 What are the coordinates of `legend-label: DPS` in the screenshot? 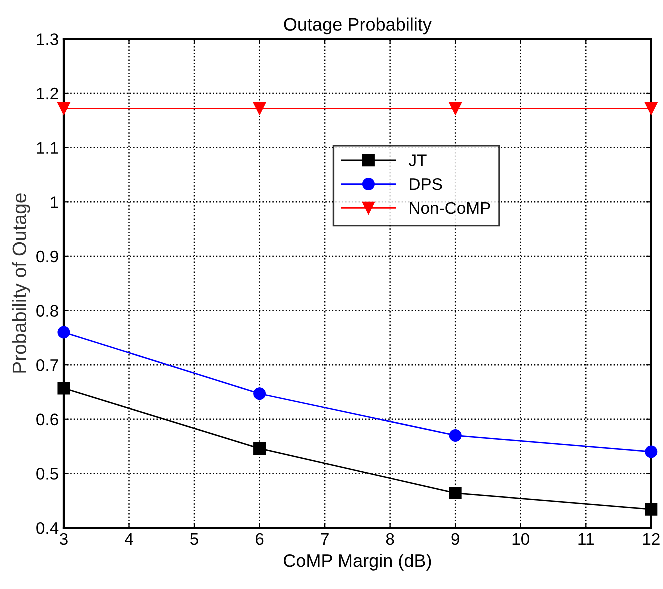 It's located at (426, 184).